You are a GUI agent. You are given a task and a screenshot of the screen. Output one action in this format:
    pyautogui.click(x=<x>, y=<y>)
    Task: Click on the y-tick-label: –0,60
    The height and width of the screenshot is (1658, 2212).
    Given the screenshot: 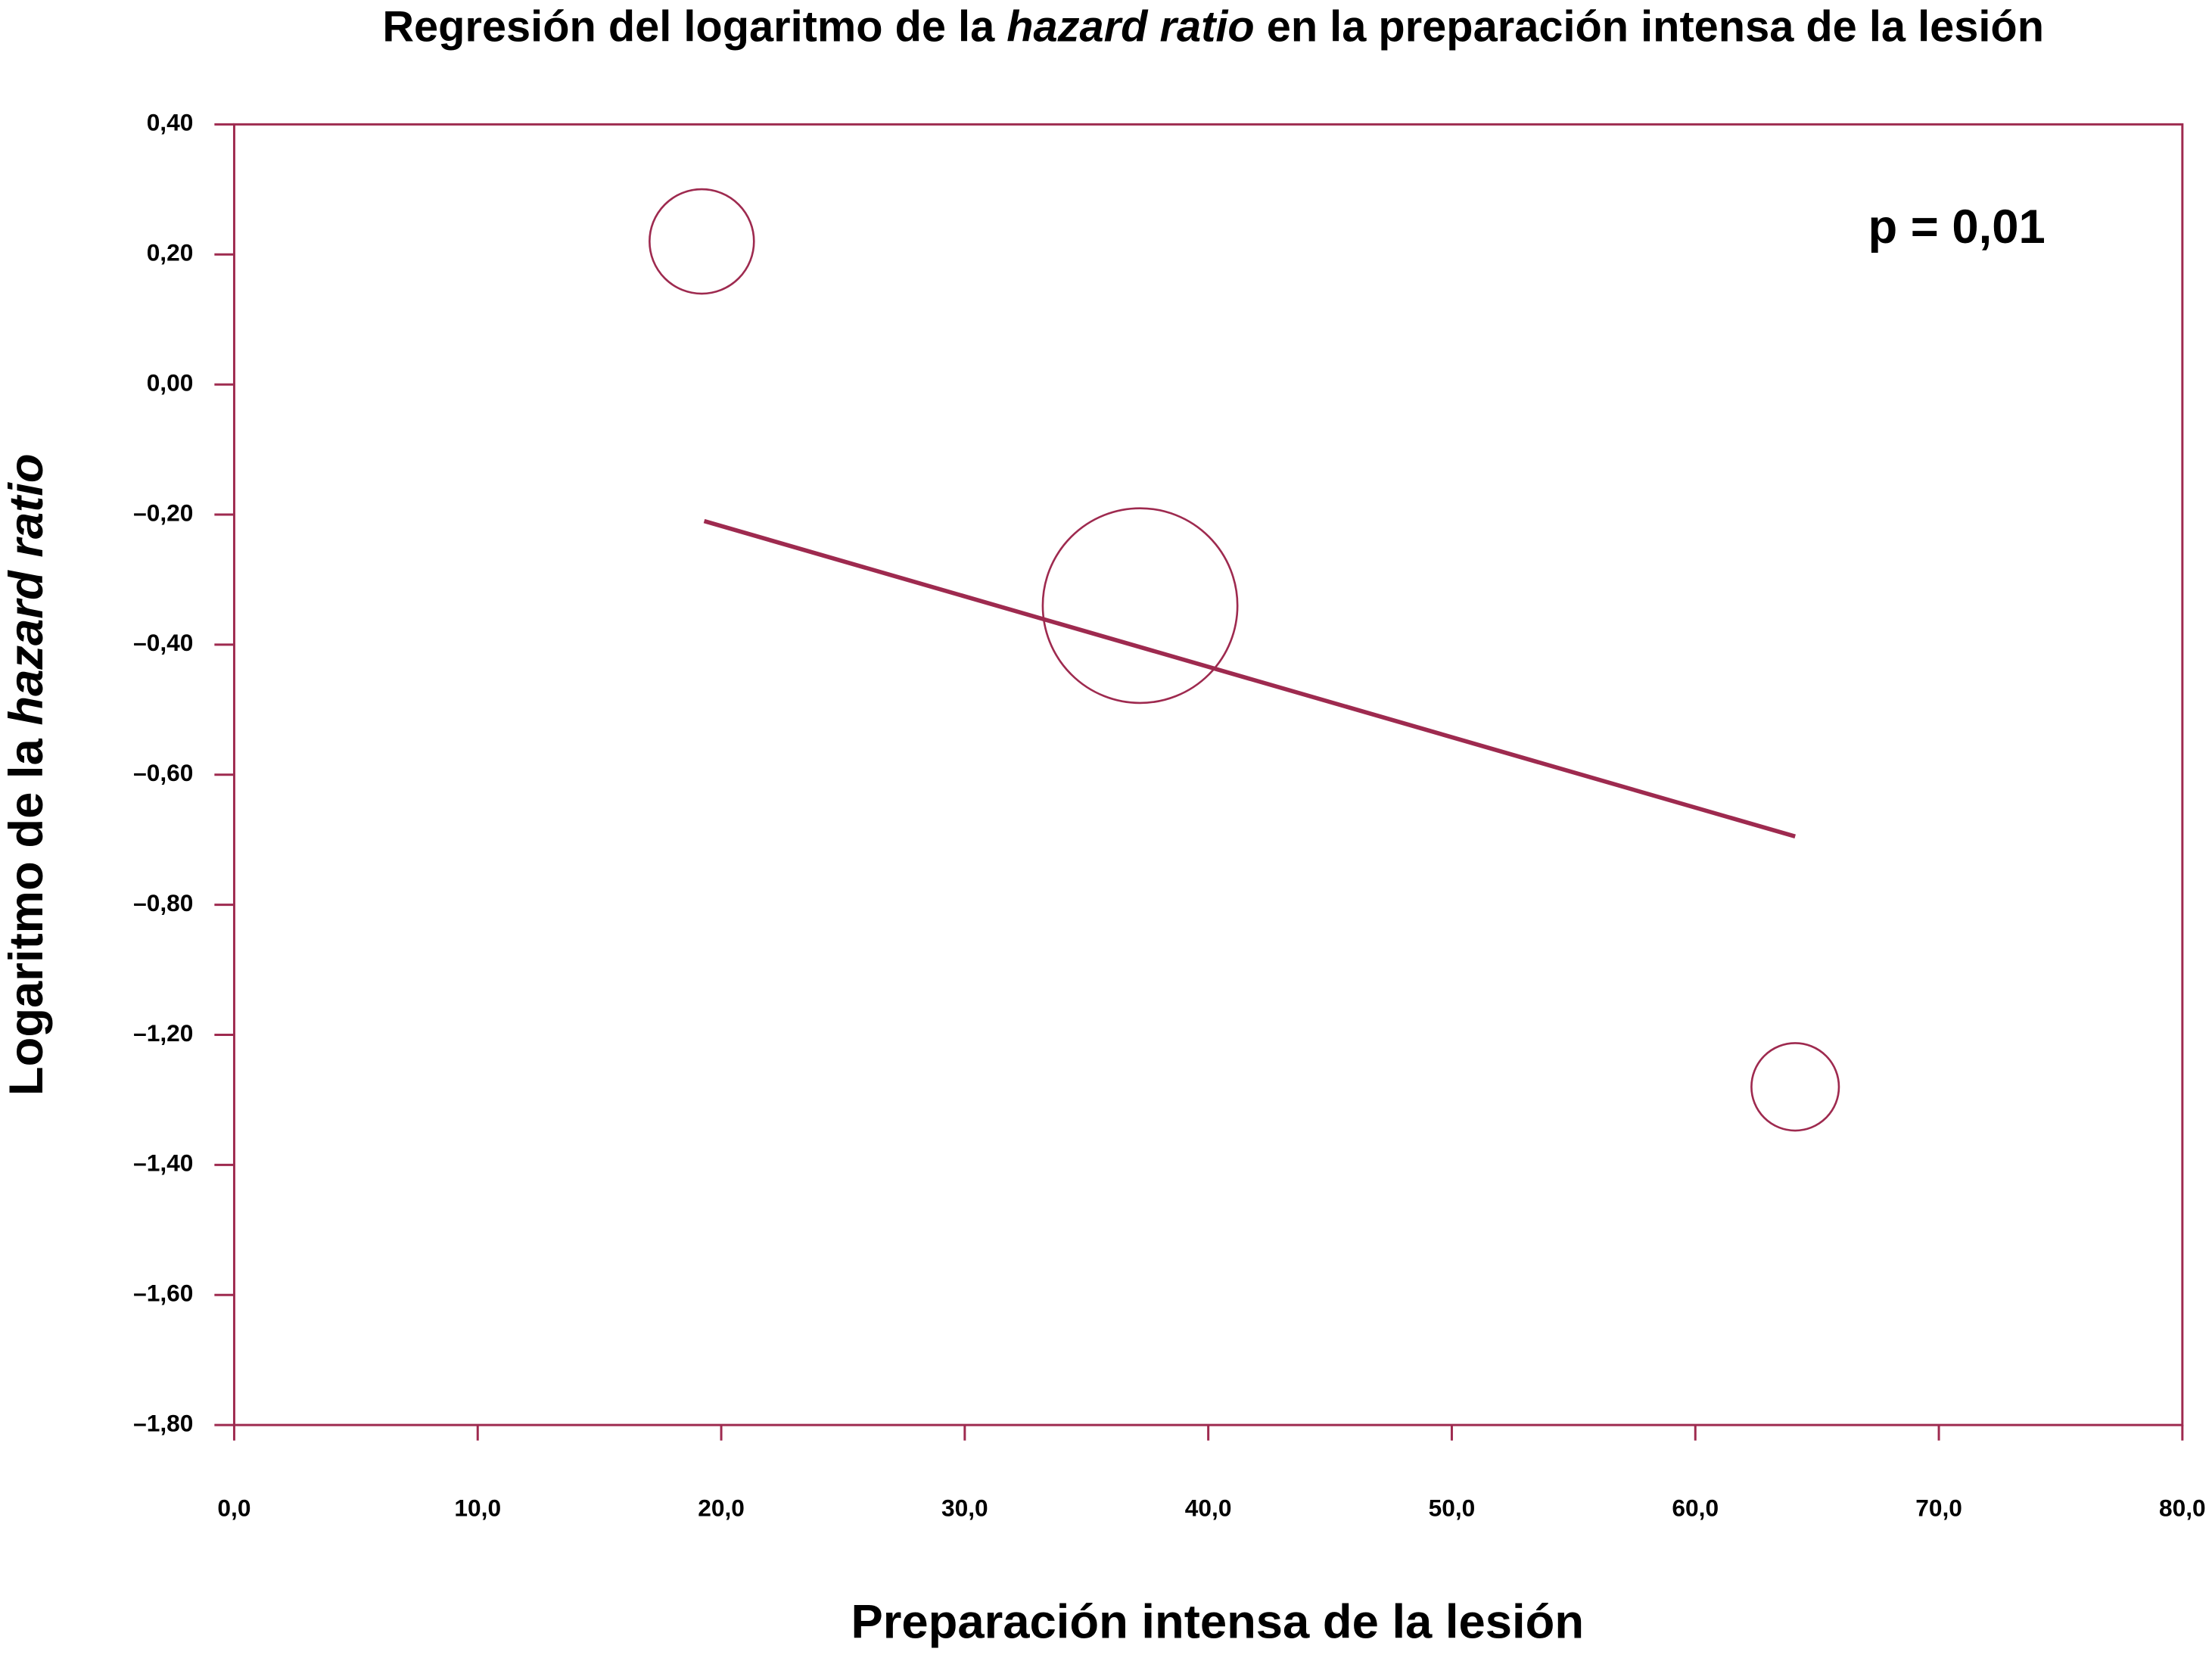 What is the action you would take?
    pyautogui.click(x=163, y=773)
    